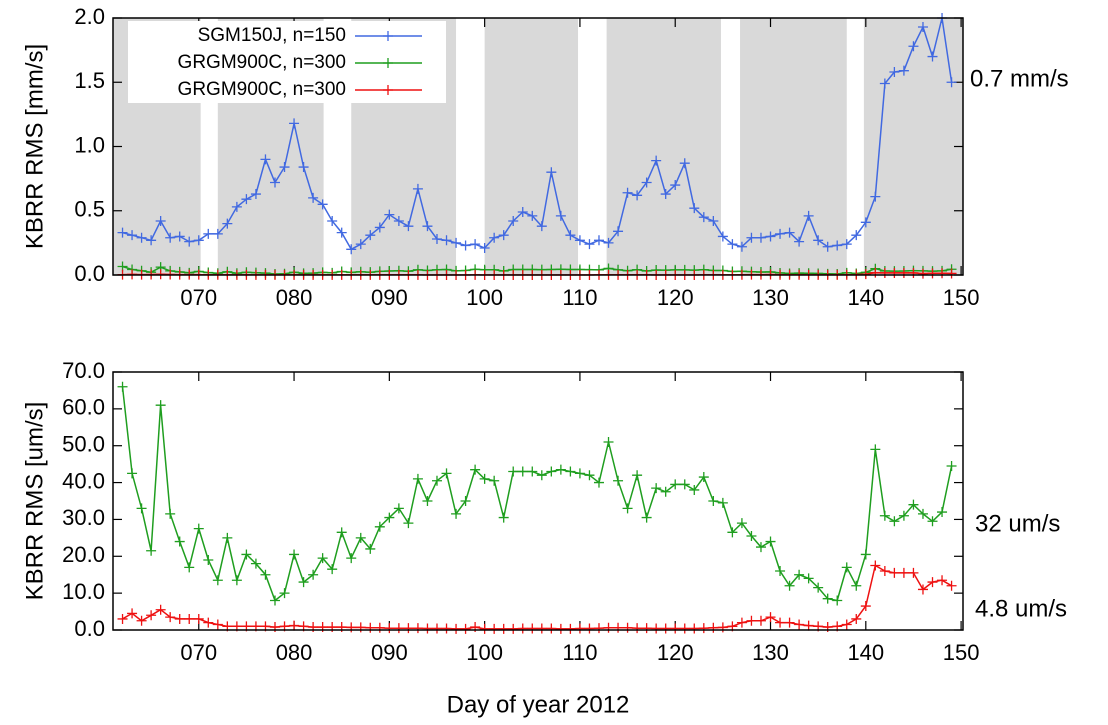  What do you see at coordinates (865, 297) in the screenshot?
I see `x-tick-label: 140` at bounding box center [865, 297].